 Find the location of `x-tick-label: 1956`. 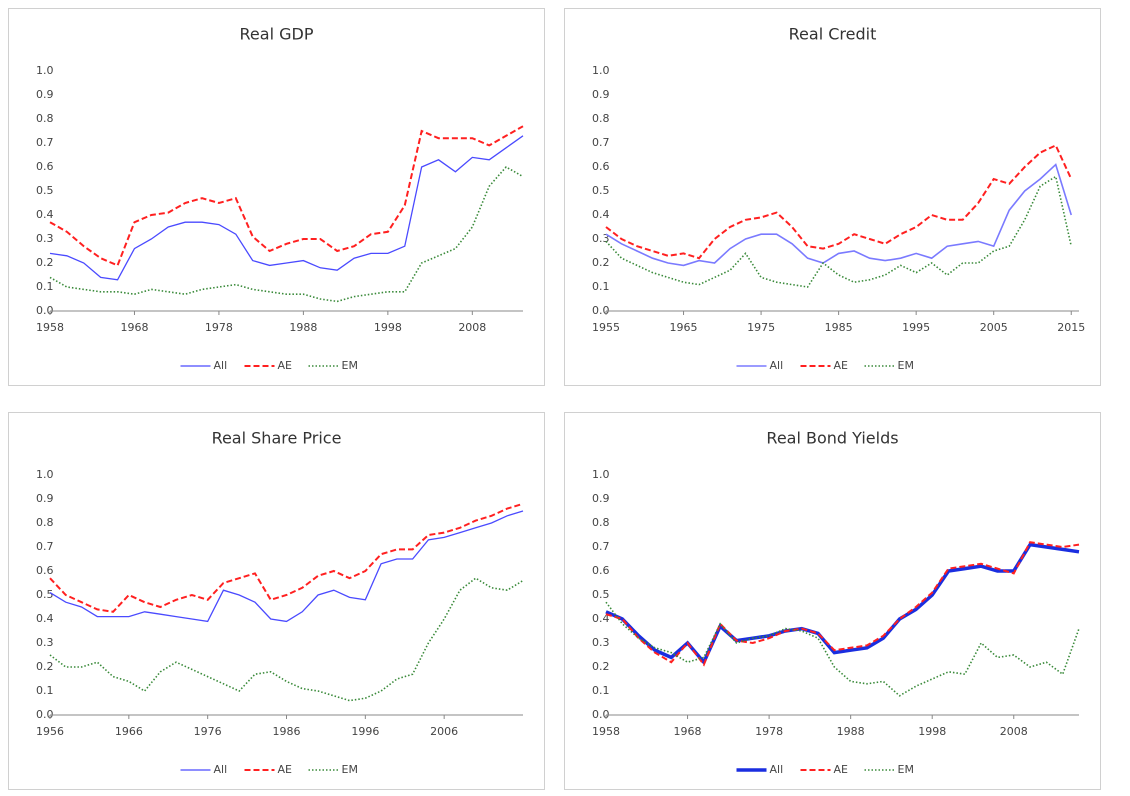

x-tick-label: 1956 is located at coordinates (50, 731).